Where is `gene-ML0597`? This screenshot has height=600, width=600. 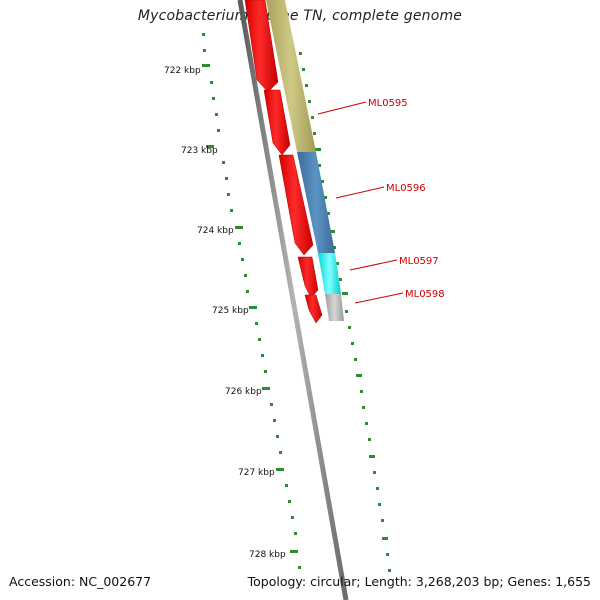
gene-ML0597 is located at coordinates (329, 273).